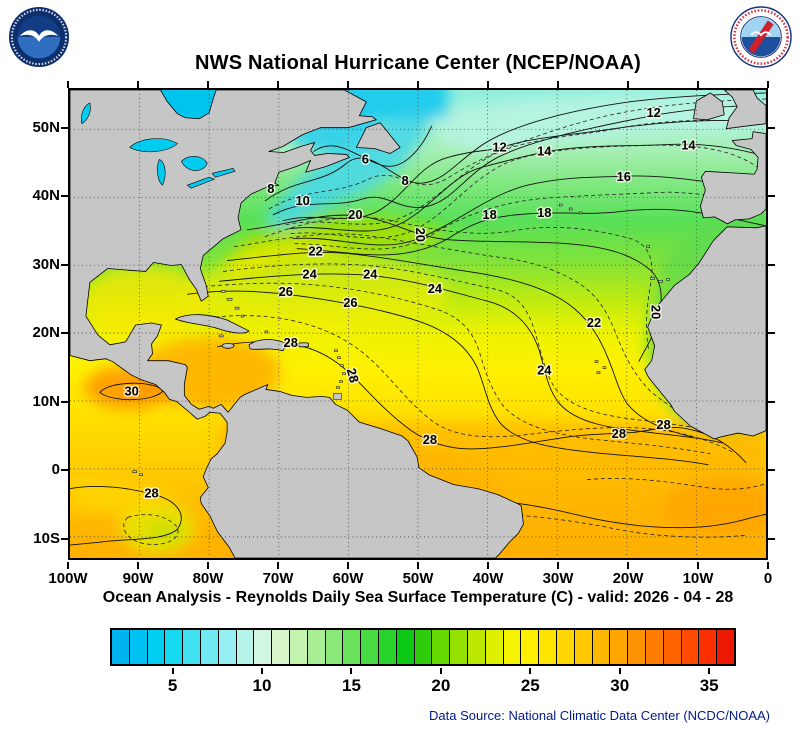 The width and height of the screenshot is (800, 737). What do you see at coordinates (348, 578) in the screenshot?
I see `x-axis-label: 60W` at bounding box center [348, 578].